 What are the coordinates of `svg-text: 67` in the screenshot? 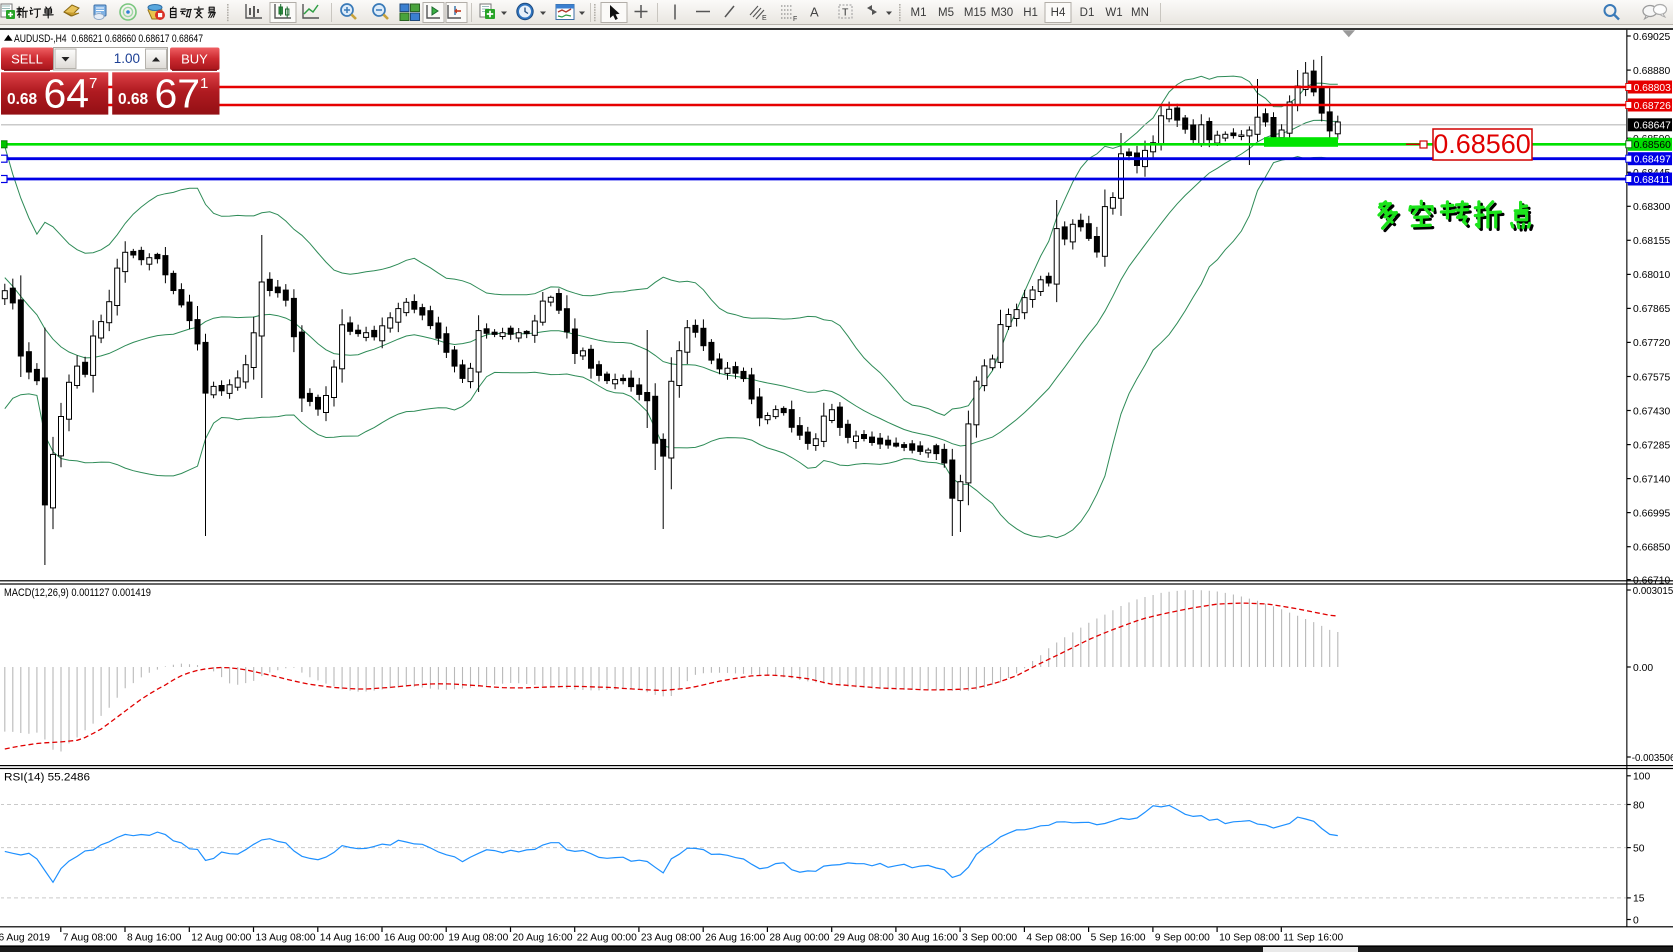 It's located at (178, 94).